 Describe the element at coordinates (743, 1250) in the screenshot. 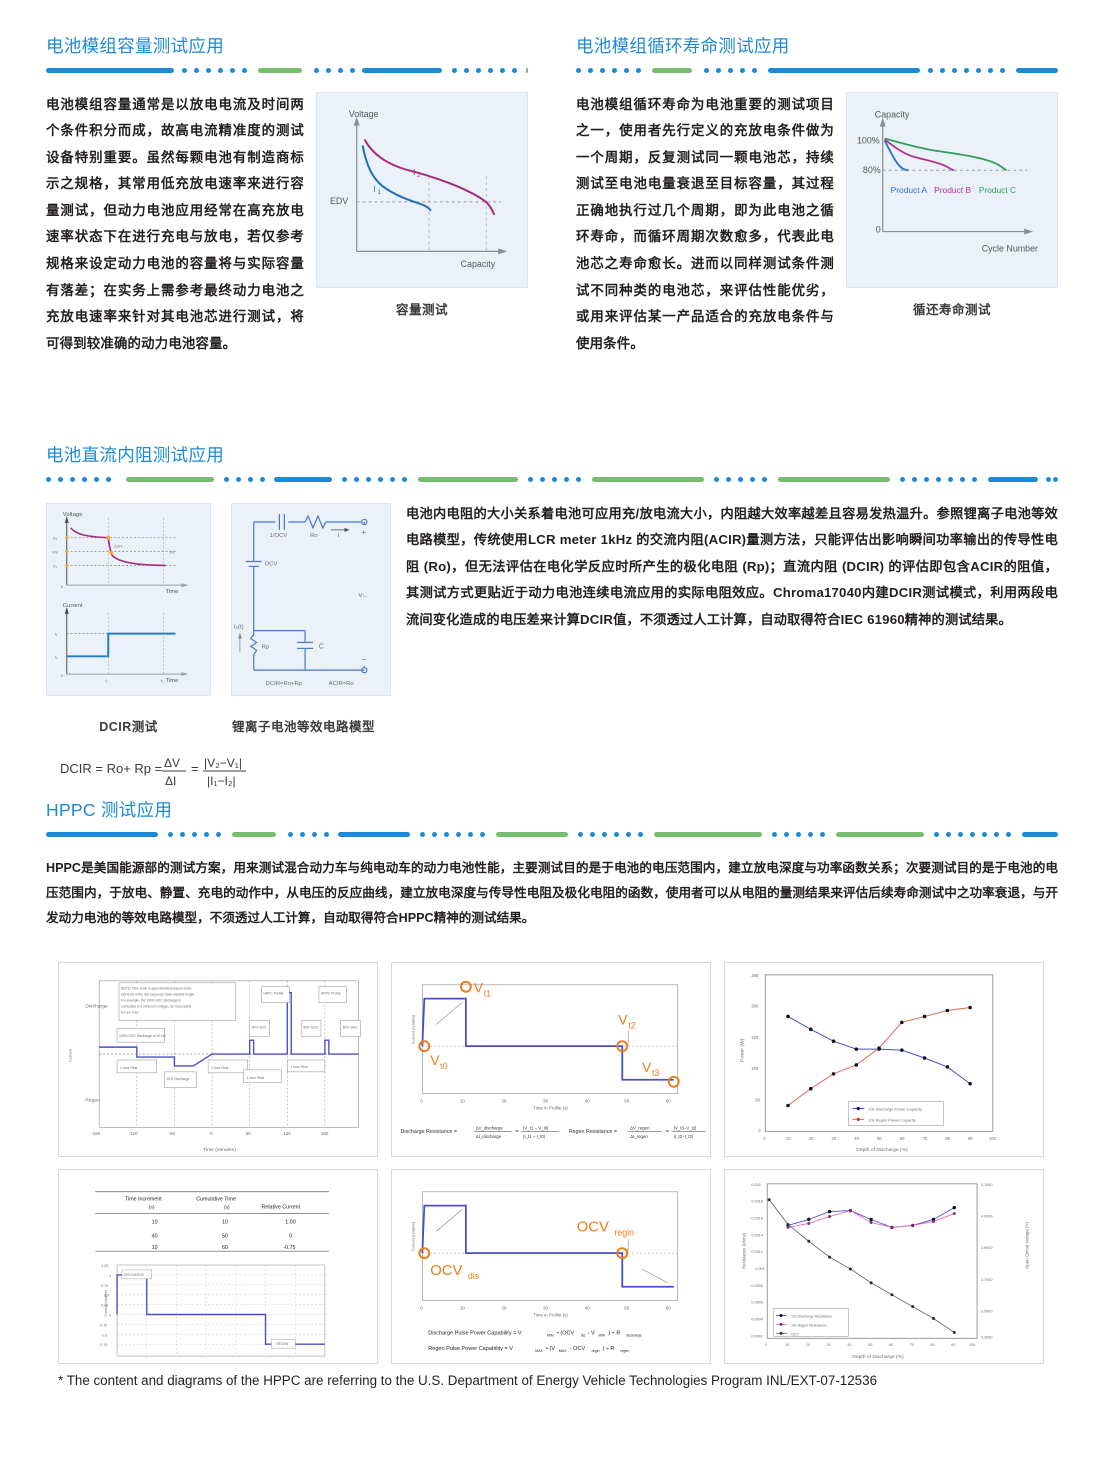

I see `svg-text: Resistance (ohms)` at that location.